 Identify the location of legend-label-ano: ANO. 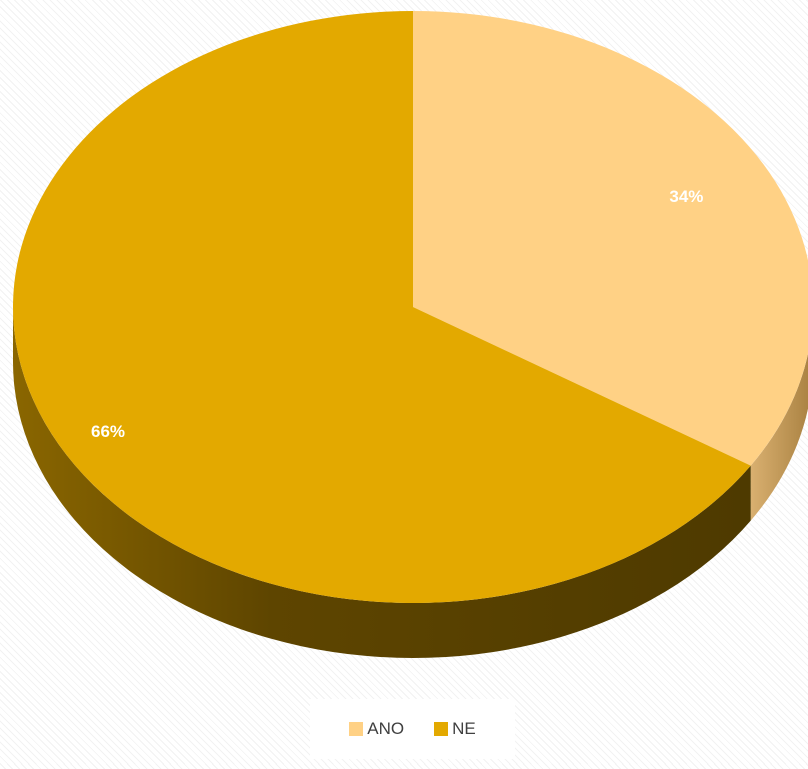
(386, 728).